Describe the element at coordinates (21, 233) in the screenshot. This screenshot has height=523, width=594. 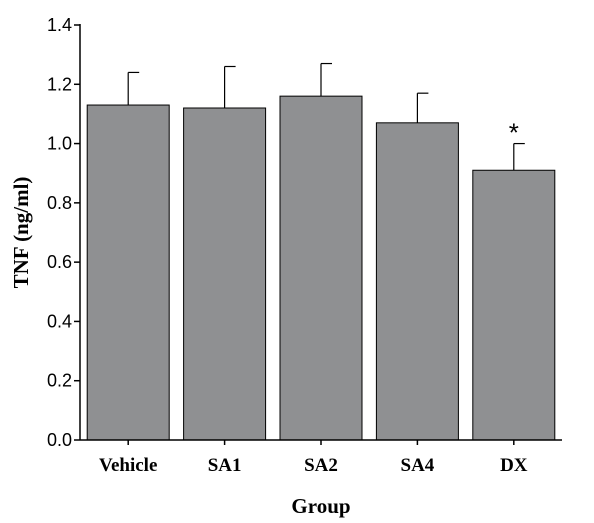
I see `y-axis-title: TNF (ng/ml)` at that location.